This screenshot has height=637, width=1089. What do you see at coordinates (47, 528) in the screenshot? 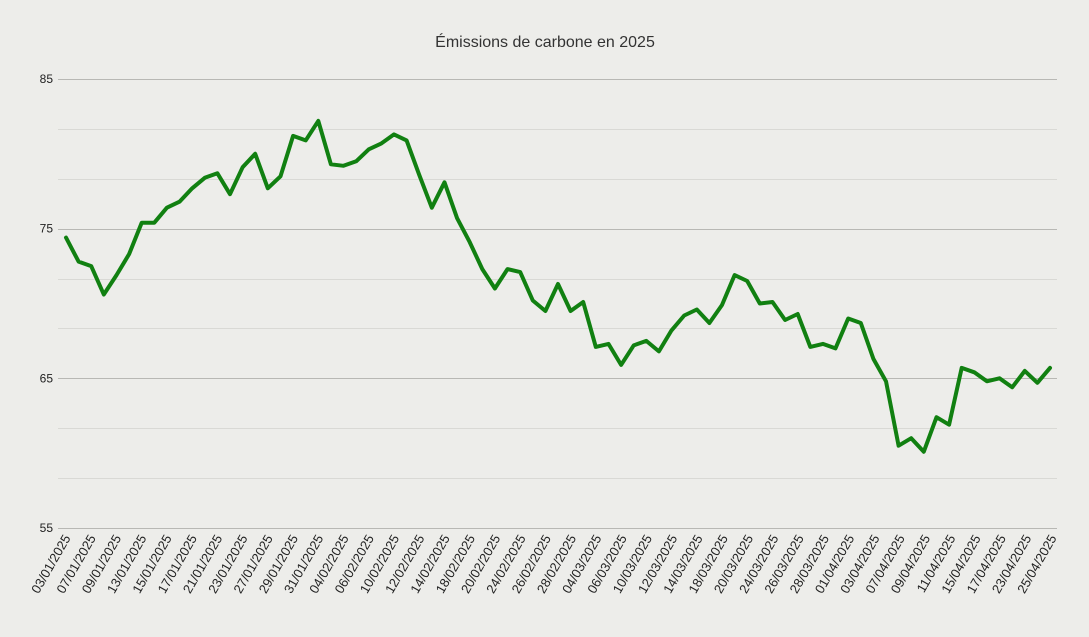
I see `y-tick-label: 55` at bounding box center [47, 528].